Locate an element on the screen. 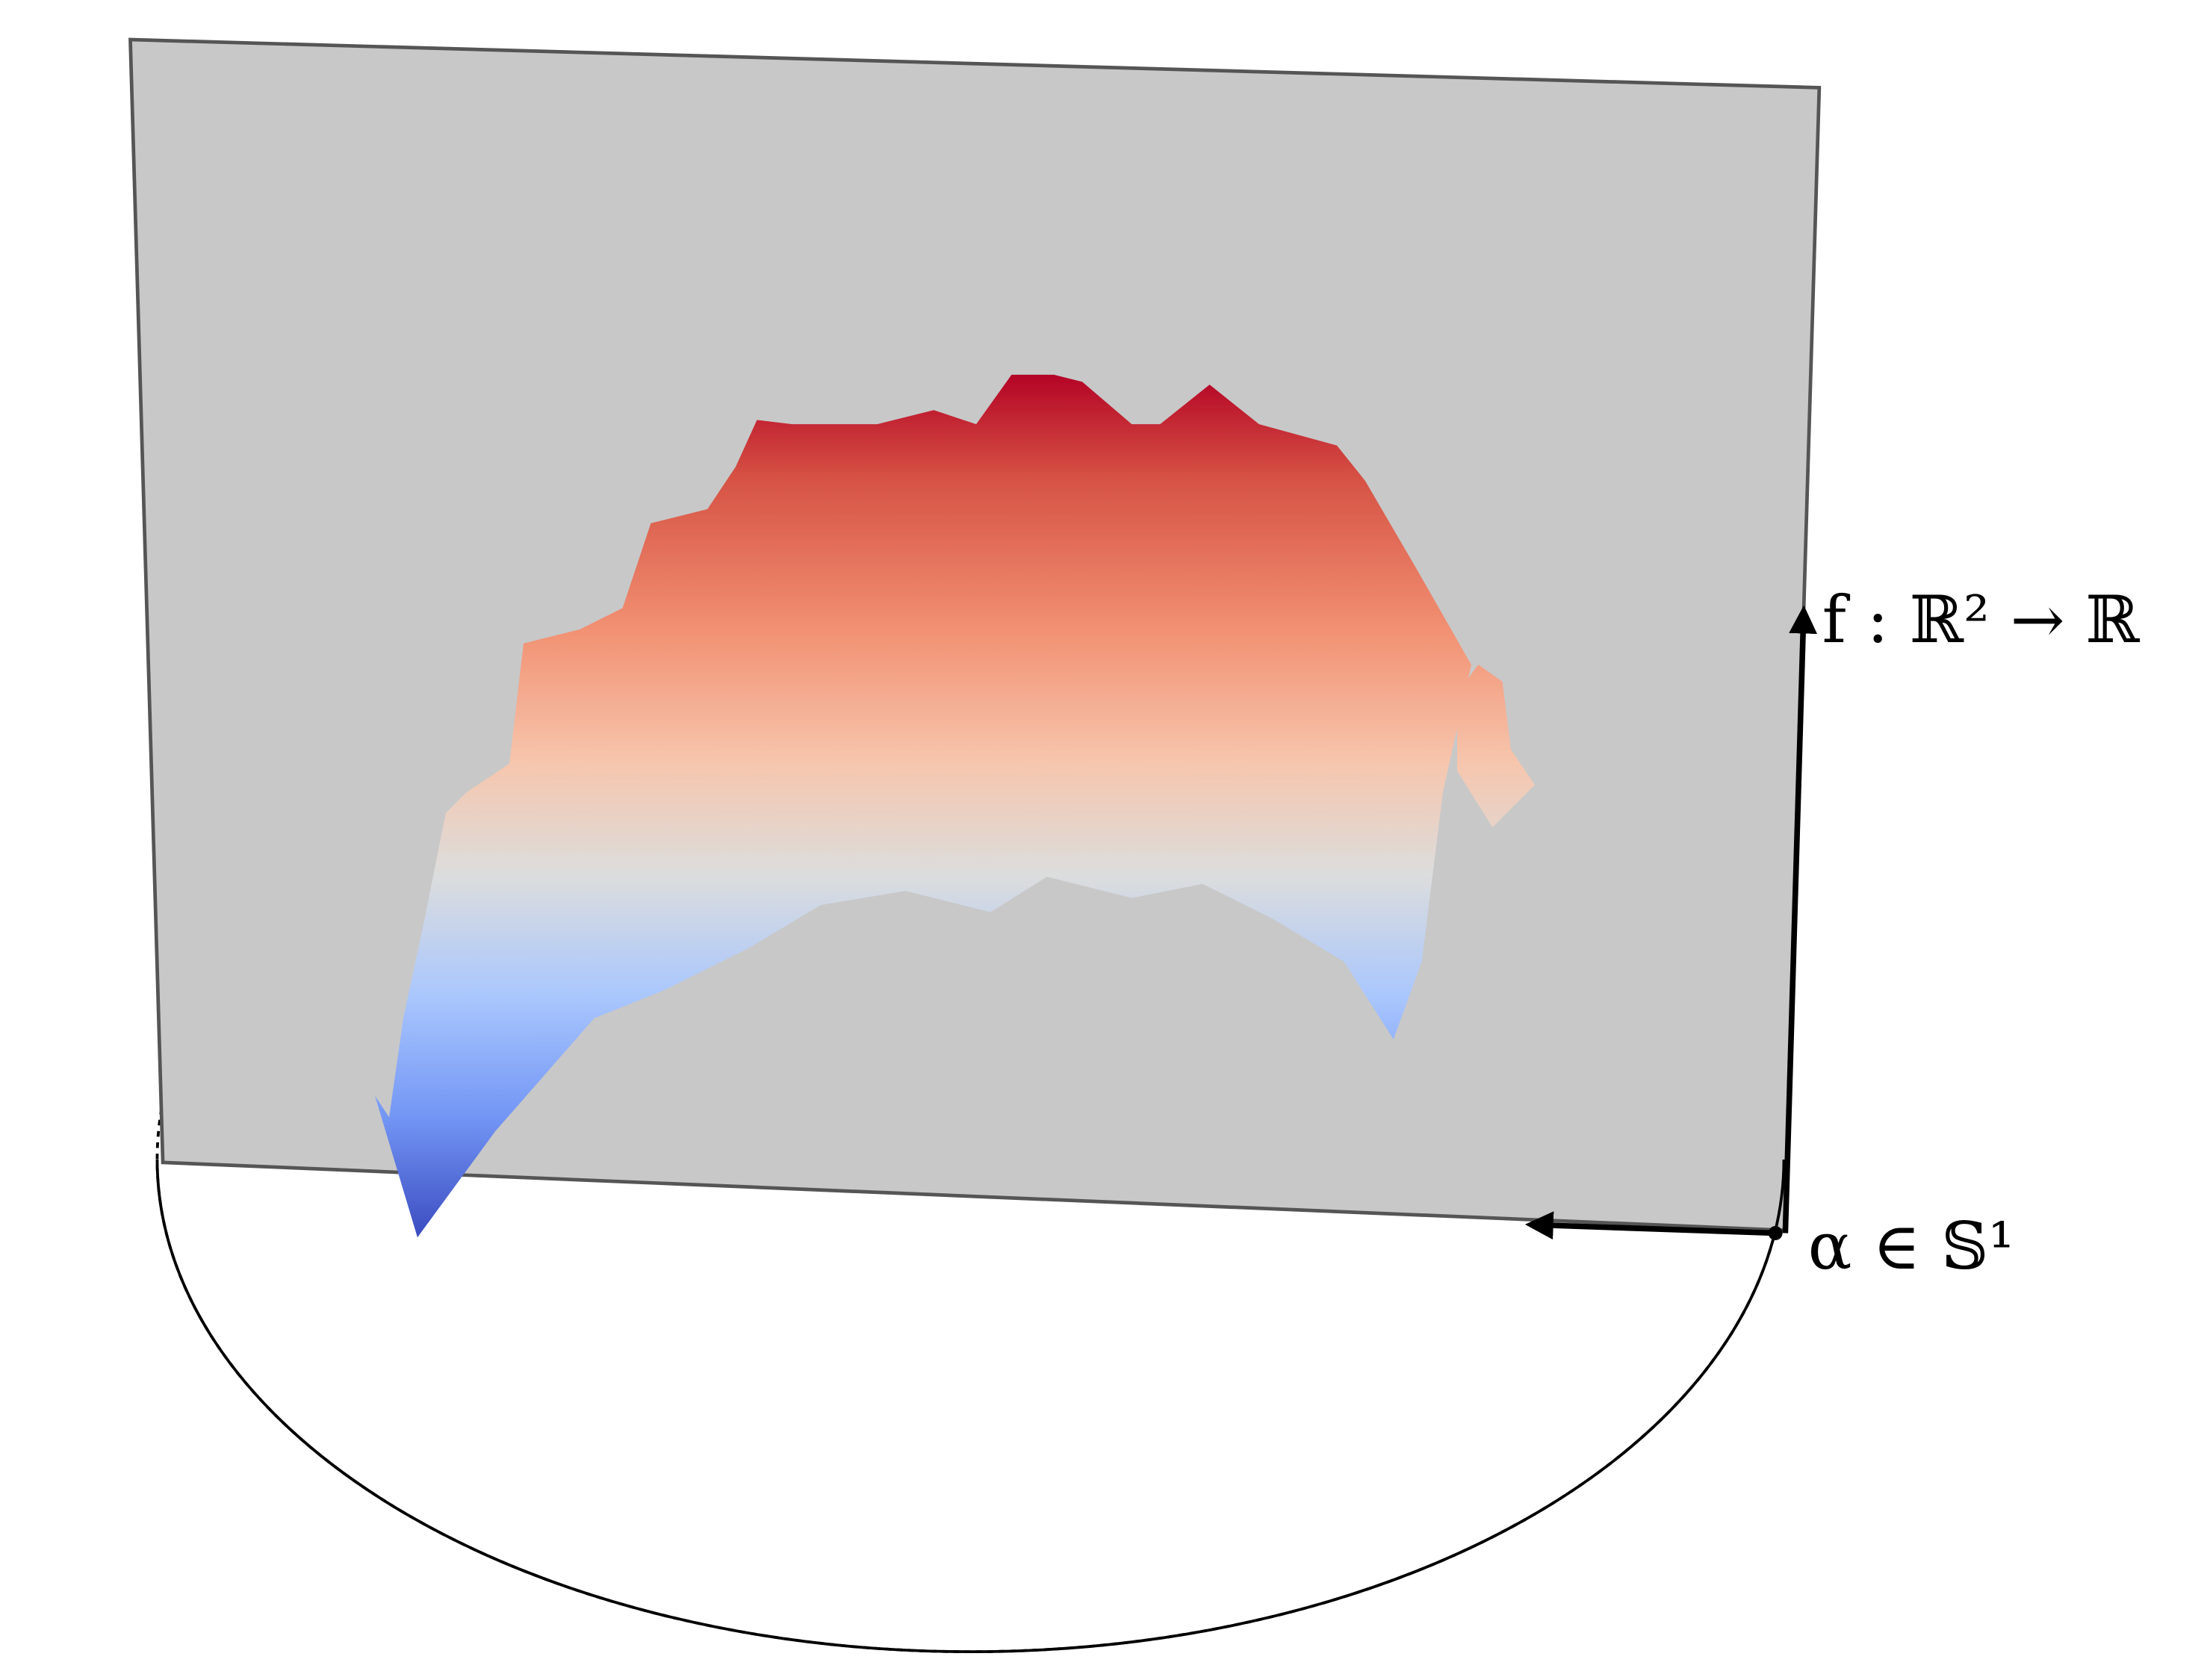  angle-label: α ∈ 𝕊¹ is located at coordinates (1912, 1246).